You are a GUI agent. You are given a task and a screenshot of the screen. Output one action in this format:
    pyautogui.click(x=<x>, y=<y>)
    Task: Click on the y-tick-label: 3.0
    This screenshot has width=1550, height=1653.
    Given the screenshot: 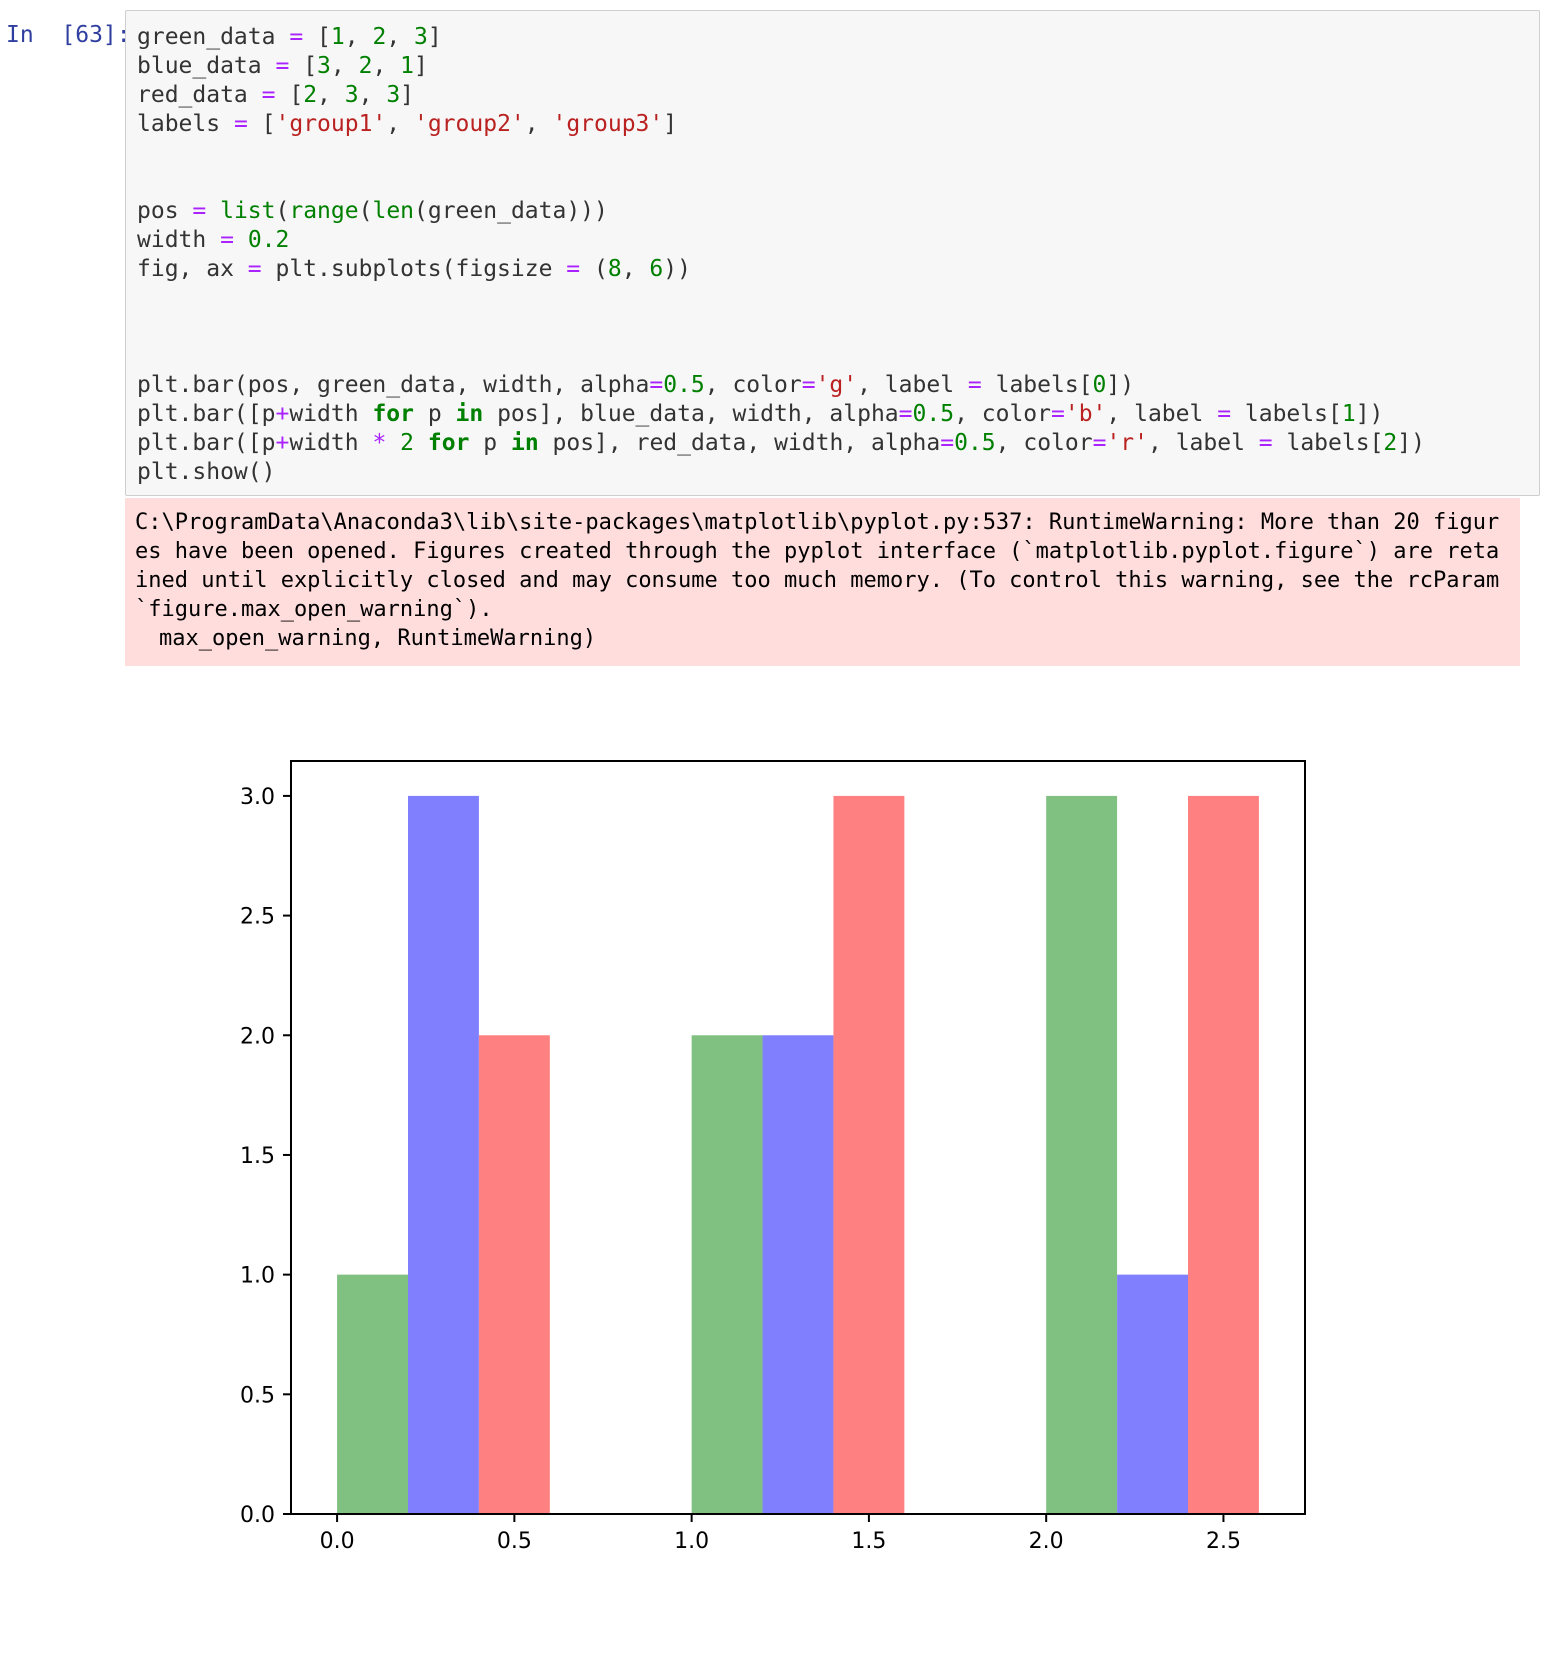 What is the action you would take?
    pyautogui.click(x=257, y=797)
    